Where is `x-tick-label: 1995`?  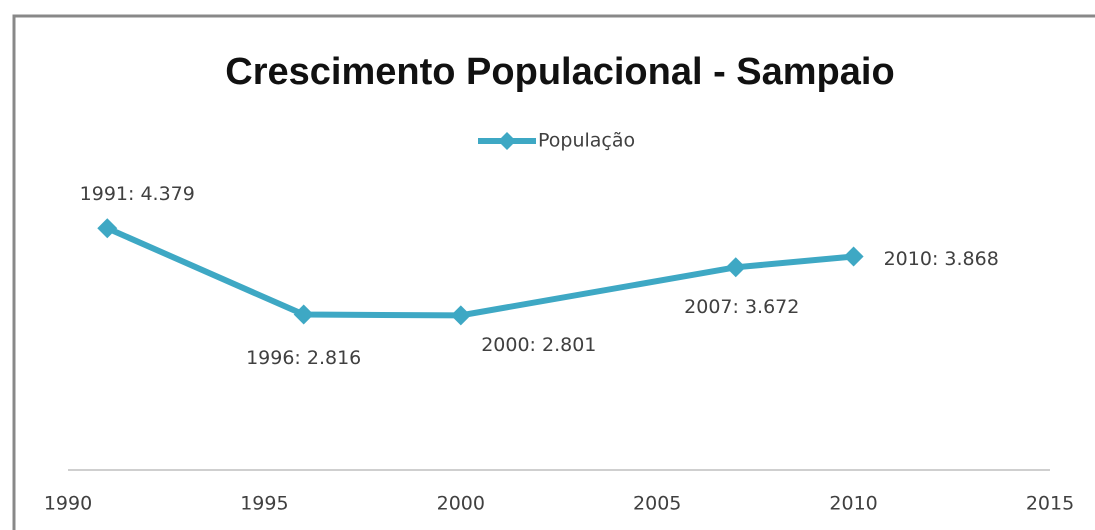
x-tick-label: 1995 is located at coordinates (264, 504).